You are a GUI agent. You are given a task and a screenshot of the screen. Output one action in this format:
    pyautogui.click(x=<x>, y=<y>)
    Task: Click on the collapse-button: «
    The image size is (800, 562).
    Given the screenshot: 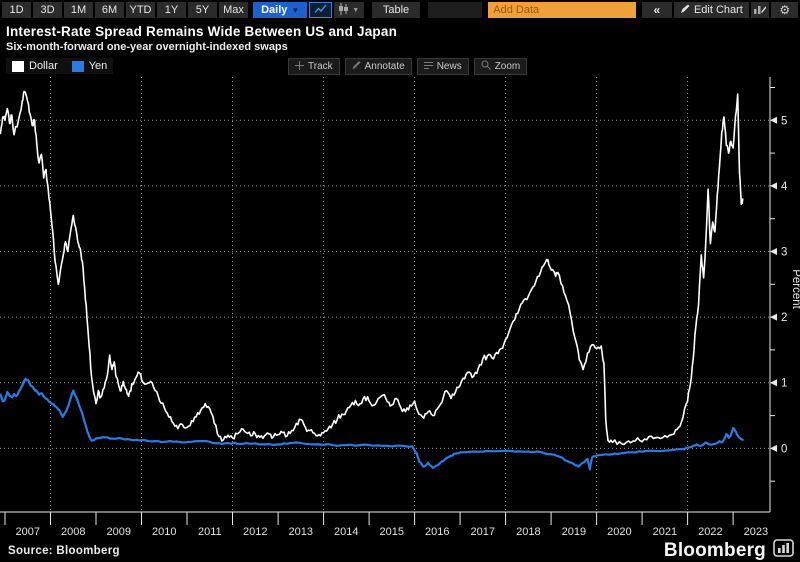 What is the action you would take?
    pyautogui.click(x=656, y=10)
    